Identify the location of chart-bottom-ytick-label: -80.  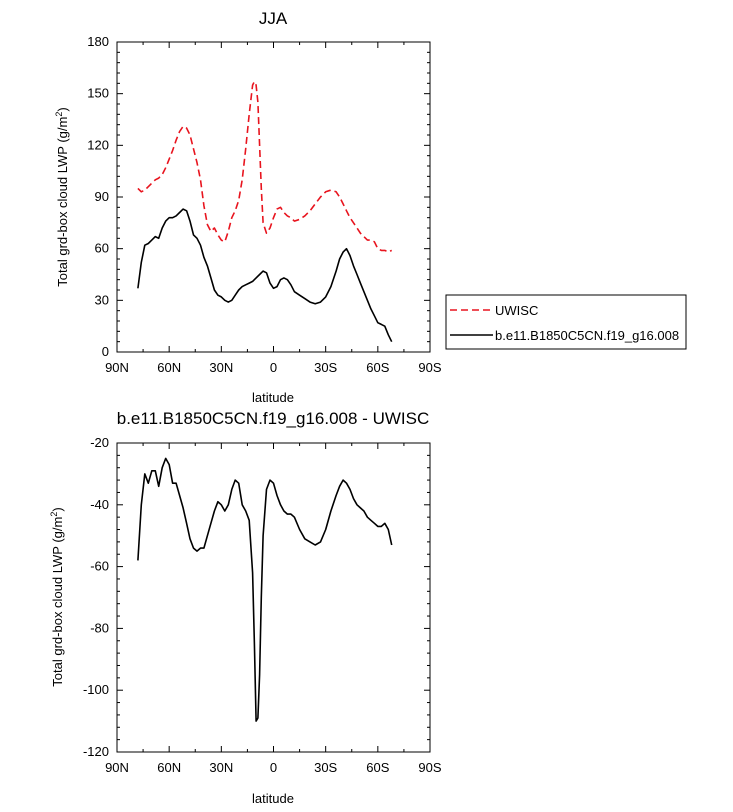
(99, 627).